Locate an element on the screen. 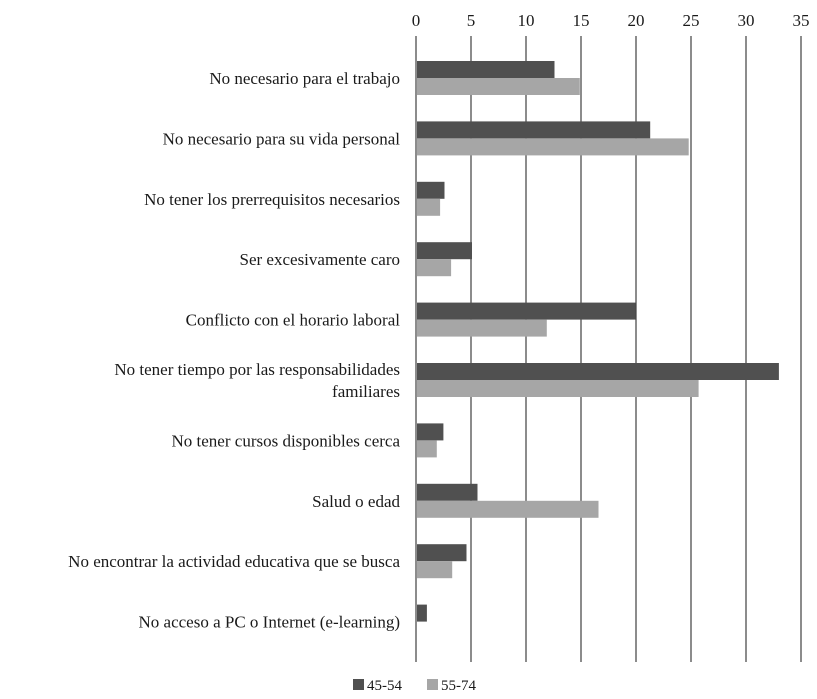  category-label: No tener los prerrequisitos necesarios is located at coordinates (272, 199).